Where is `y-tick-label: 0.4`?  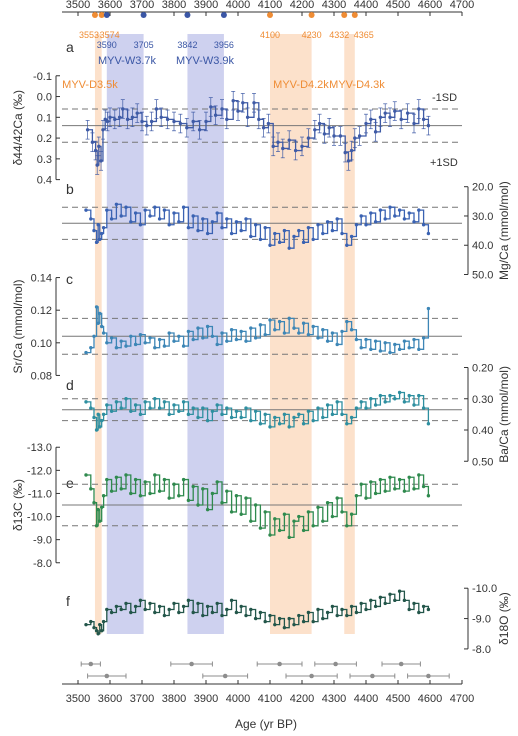
y-tick-label: 0.4 is located at coordinates (44, 181).